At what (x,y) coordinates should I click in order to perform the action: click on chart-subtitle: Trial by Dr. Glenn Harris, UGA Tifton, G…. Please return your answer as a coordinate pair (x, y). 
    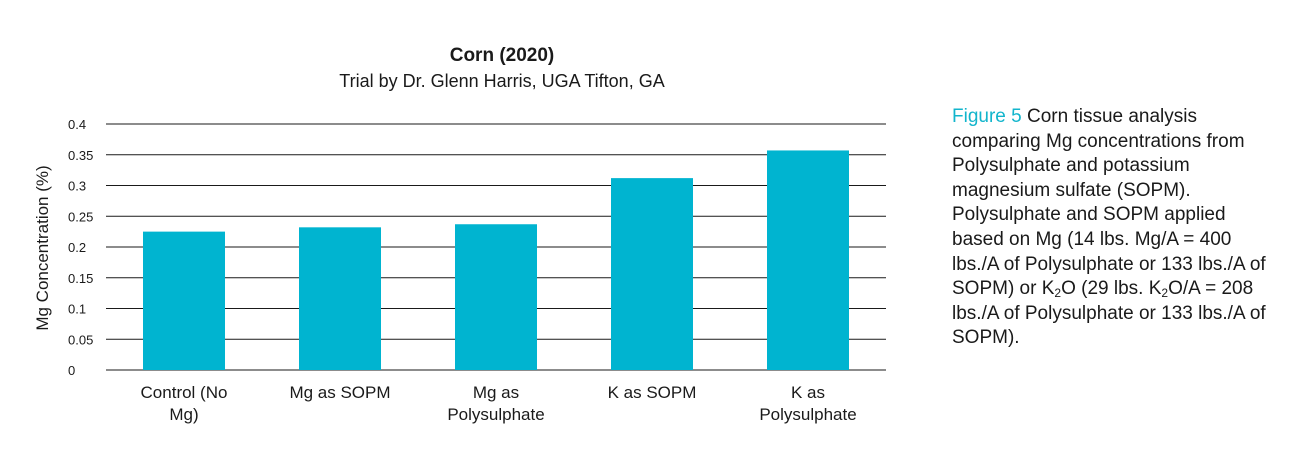
    Looking at the image, I should click on (501, 81).